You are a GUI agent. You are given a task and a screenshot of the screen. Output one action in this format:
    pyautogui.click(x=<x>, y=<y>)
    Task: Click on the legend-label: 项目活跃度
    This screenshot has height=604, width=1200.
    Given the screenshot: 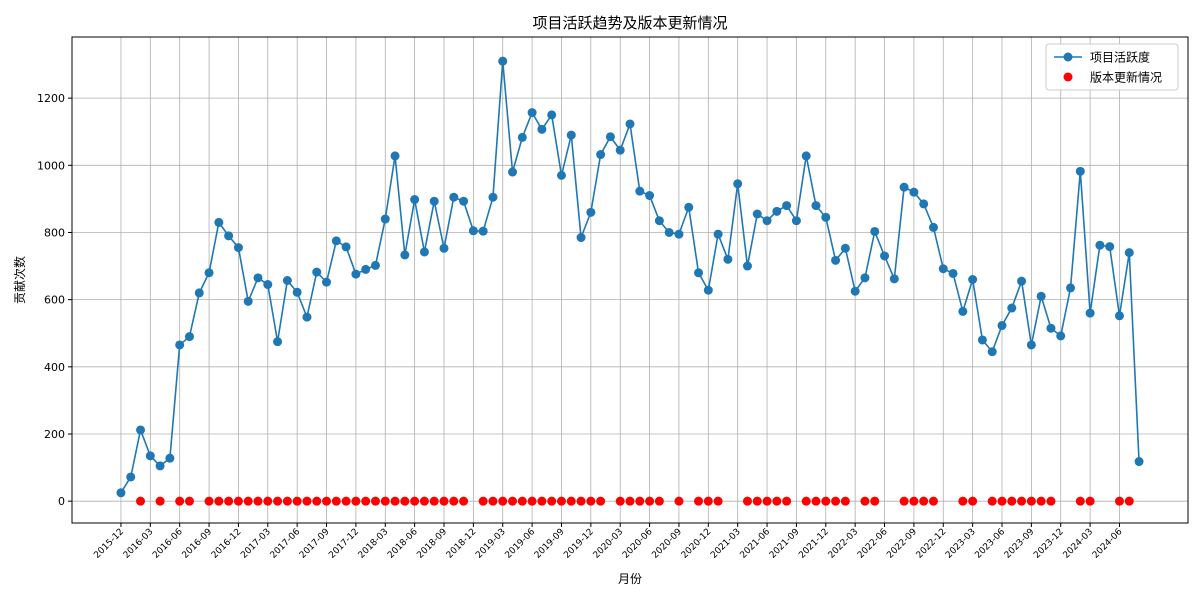 What is the action you would take?
    pyautogui.click(x=1120, y=57)
    